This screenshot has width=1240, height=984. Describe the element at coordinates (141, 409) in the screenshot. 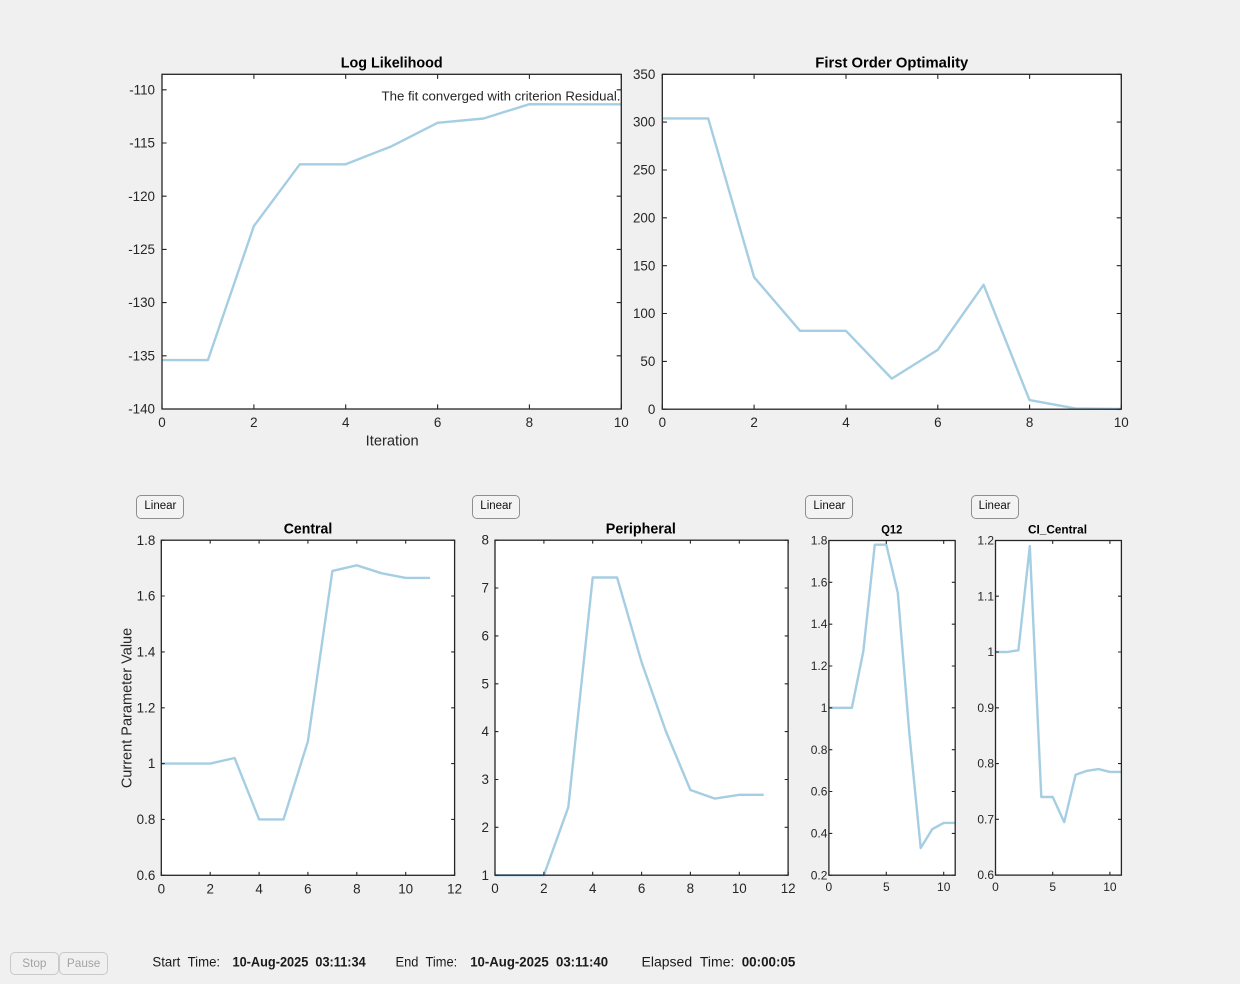

I see `svg-text: -140` at that location.